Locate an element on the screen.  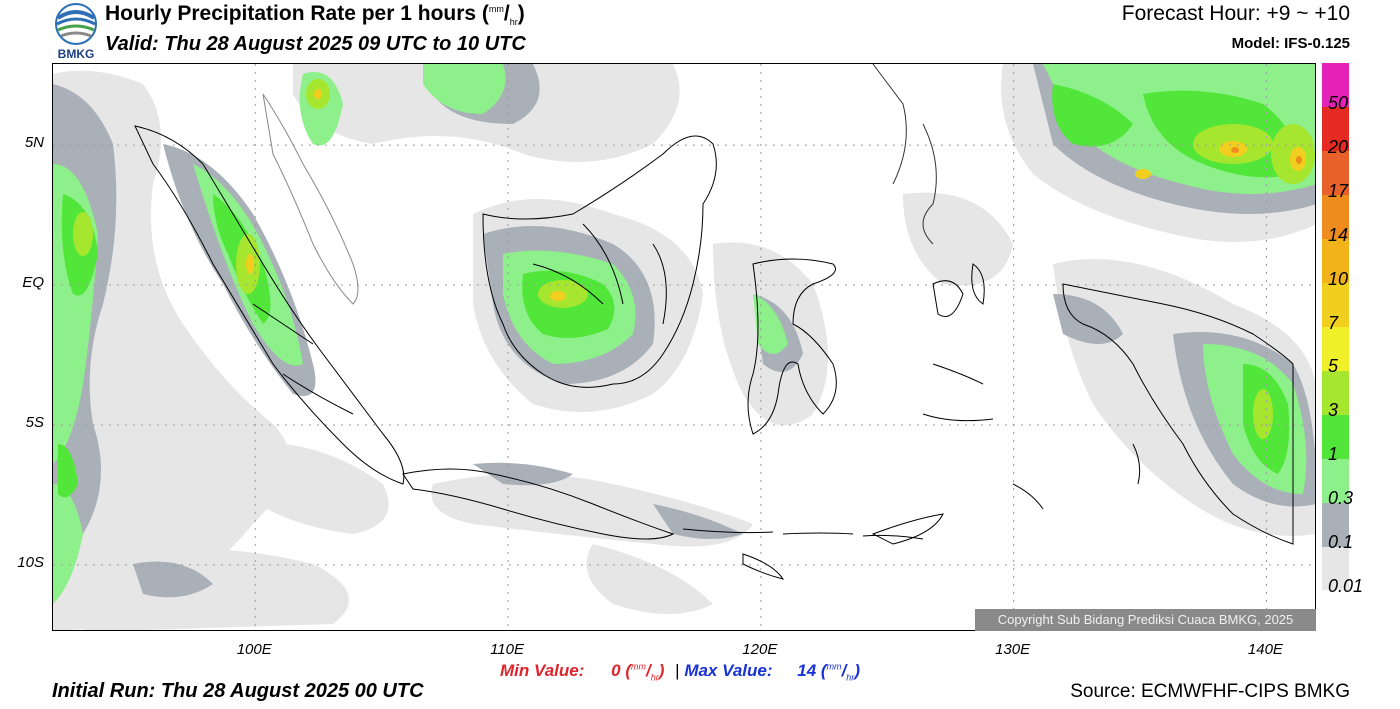
colorbar-label: 5 is located at coordinates (1333, 366).